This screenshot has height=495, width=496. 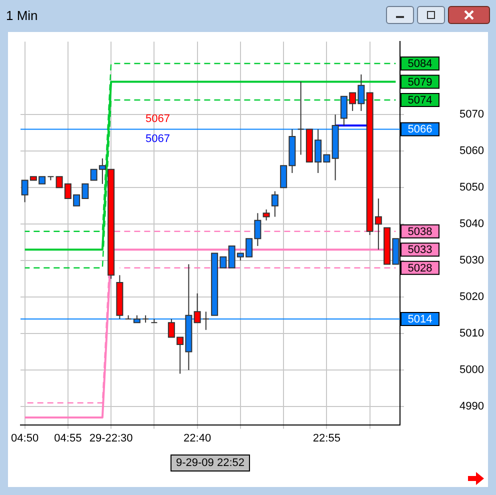 What do you see at coordinates (472, 260) in the screenshot?
I see `y-tick-label: 5030` at bounding box center [472, 260].